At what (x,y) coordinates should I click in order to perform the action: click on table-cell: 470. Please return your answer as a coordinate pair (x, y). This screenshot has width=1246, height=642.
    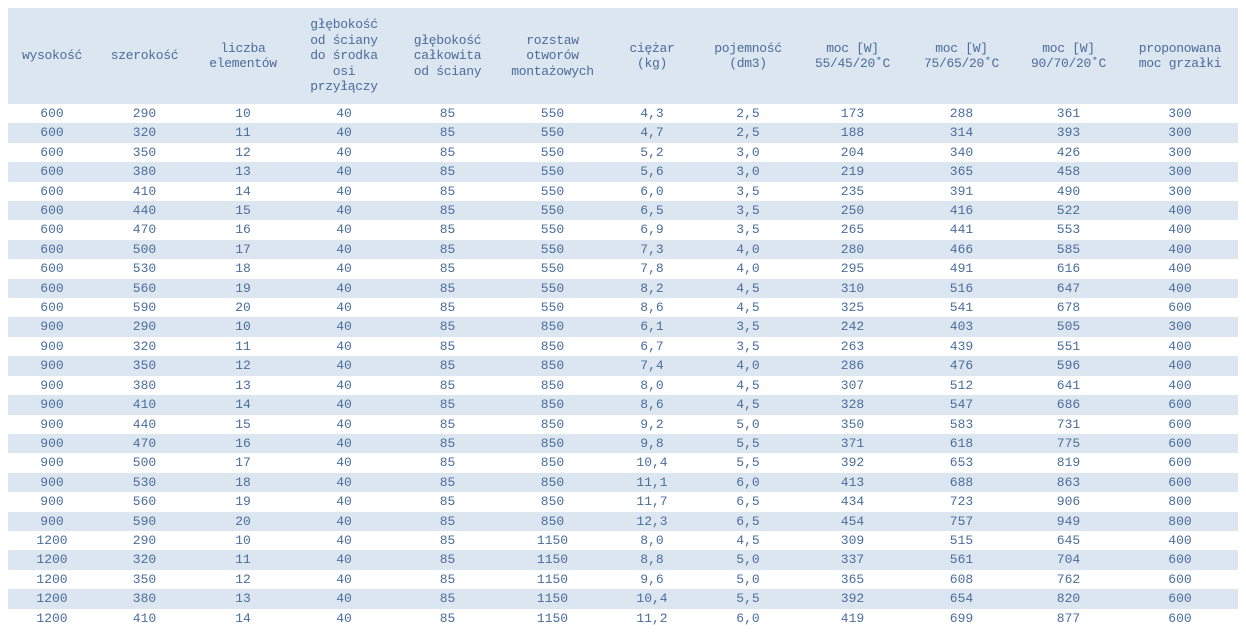
    Looking at the image, I should click on (144, 230).